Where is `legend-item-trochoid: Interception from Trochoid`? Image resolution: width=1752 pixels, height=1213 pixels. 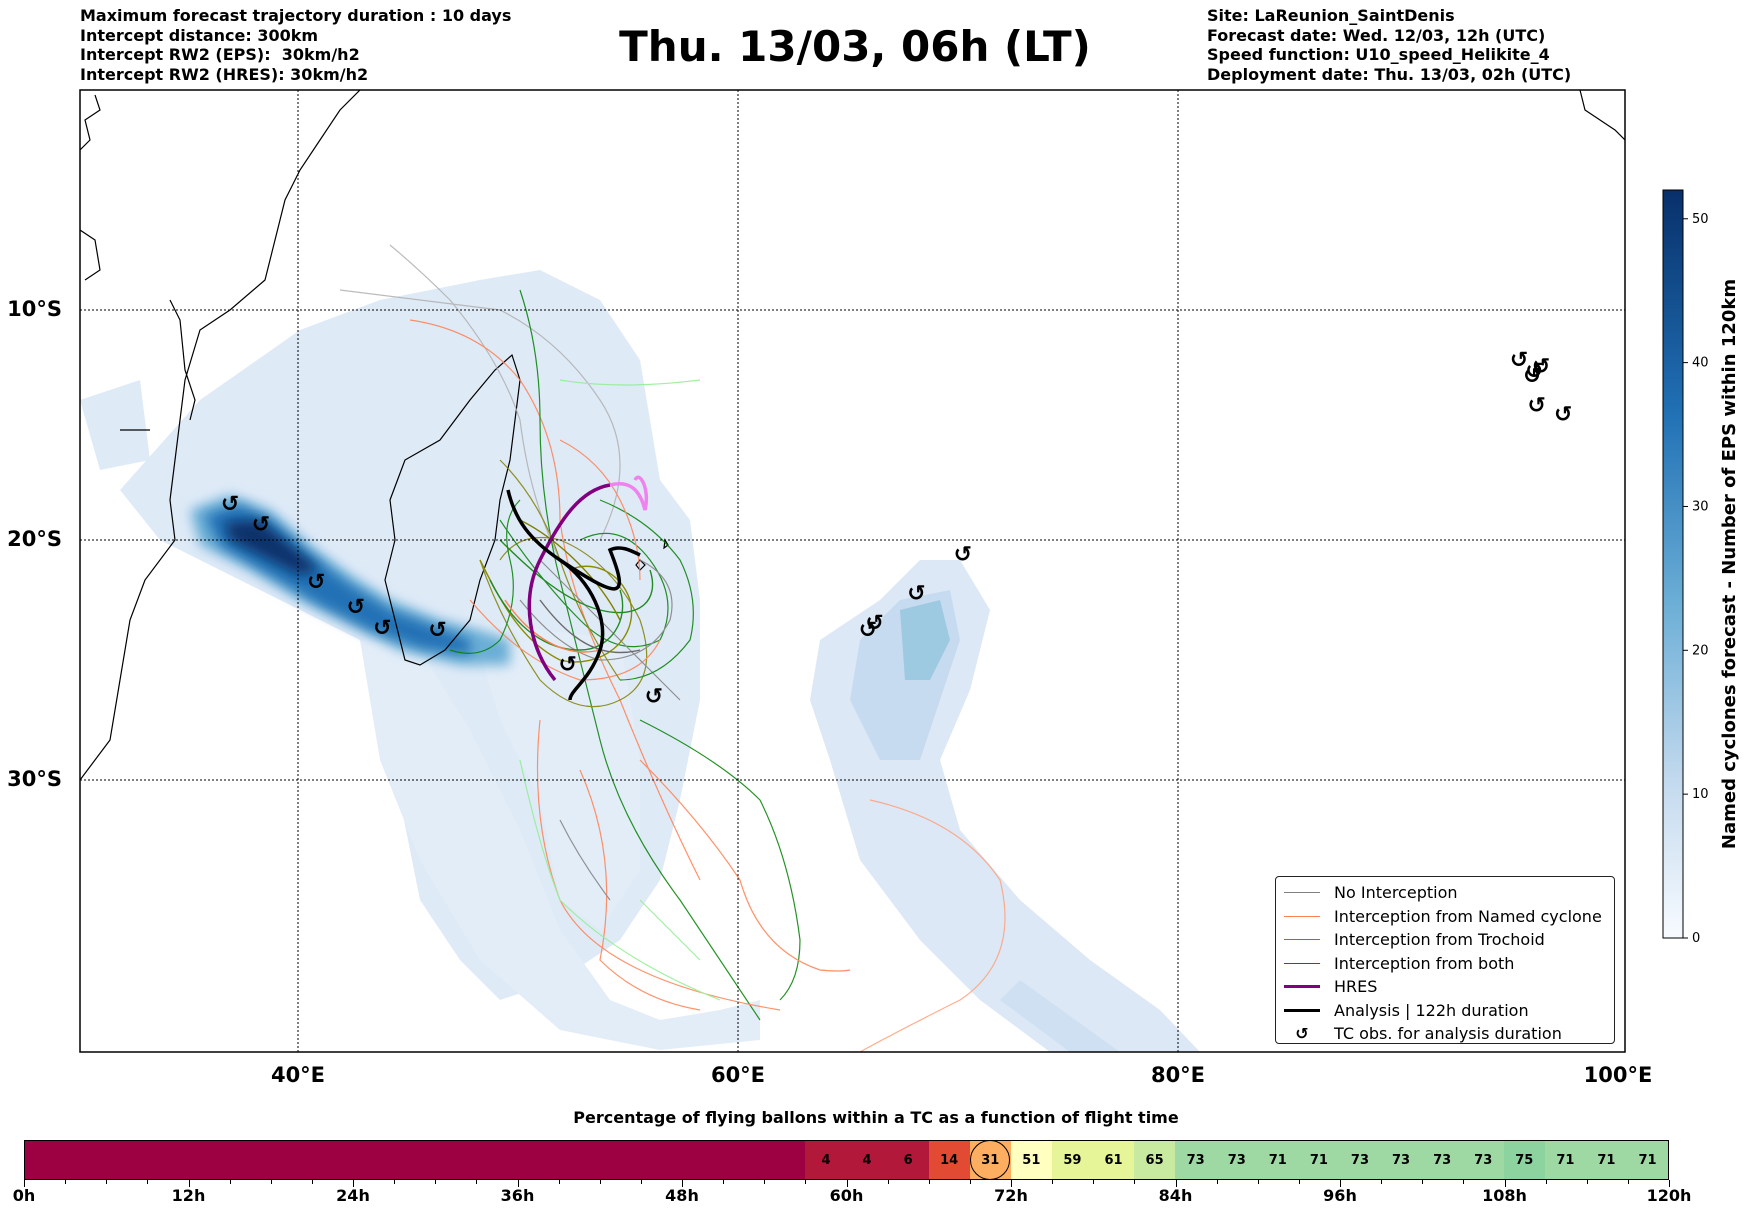 legend-item-trochoid: Interception from Trochoid is located at coordinates (1445, 940).